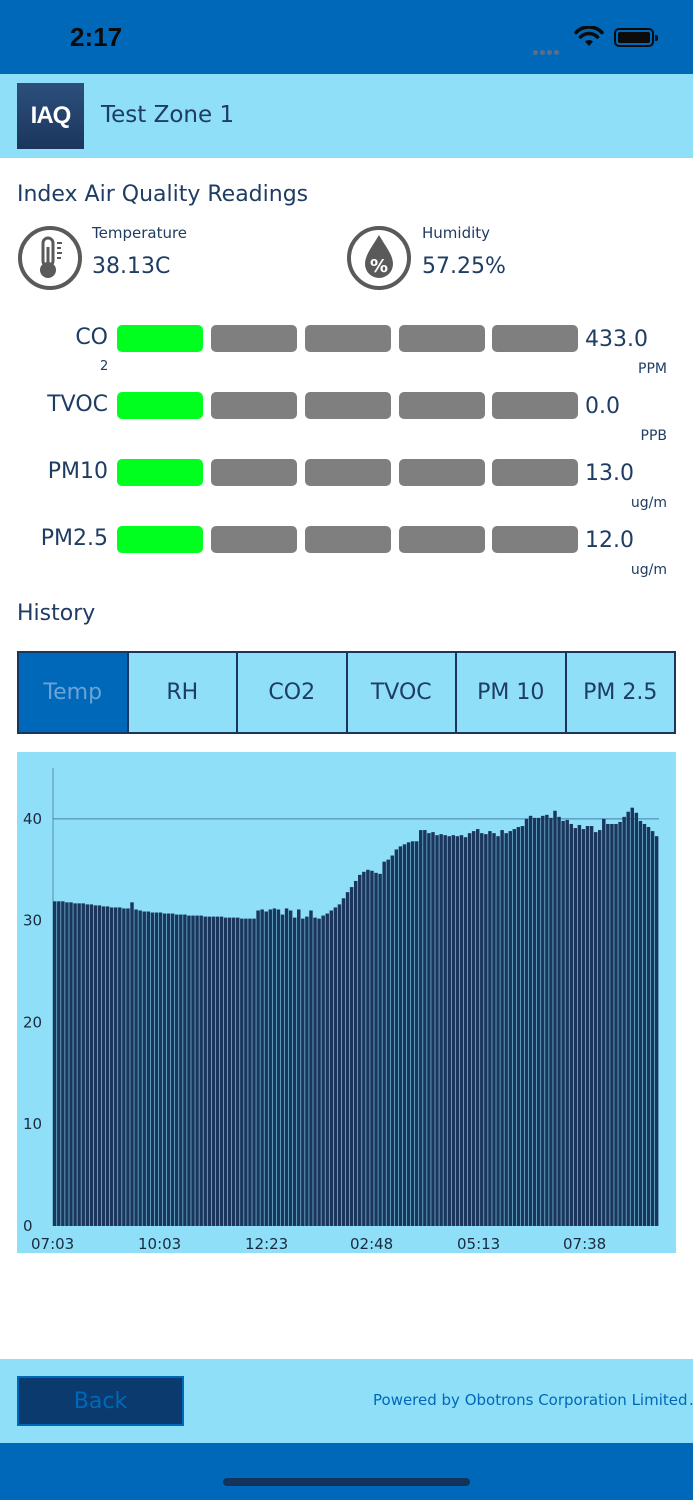 The height and width of the screenshot is (1500, 693). Describe the element at coordinates (168, 115) in the screenshot. I see `zone-title: Test Zone 1` at that location.